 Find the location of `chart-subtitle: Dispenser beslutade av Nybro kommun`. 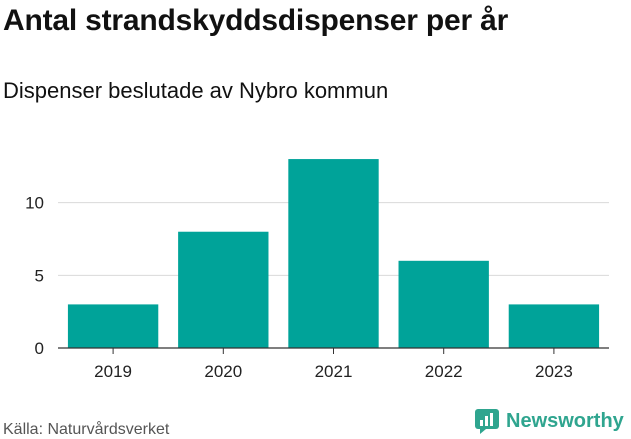

chart-subtitle: Dispenser beslutade av Nybro kommun is located at coordinates (196, 90).